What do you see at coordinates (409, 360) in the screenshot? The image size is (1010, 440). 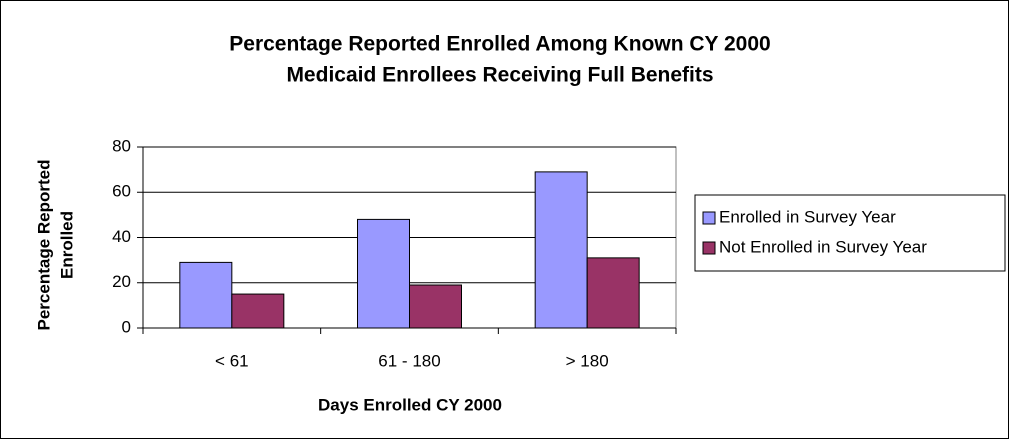 I see `x-tick-label: 61 - 180` at bounding box center [409, 360].